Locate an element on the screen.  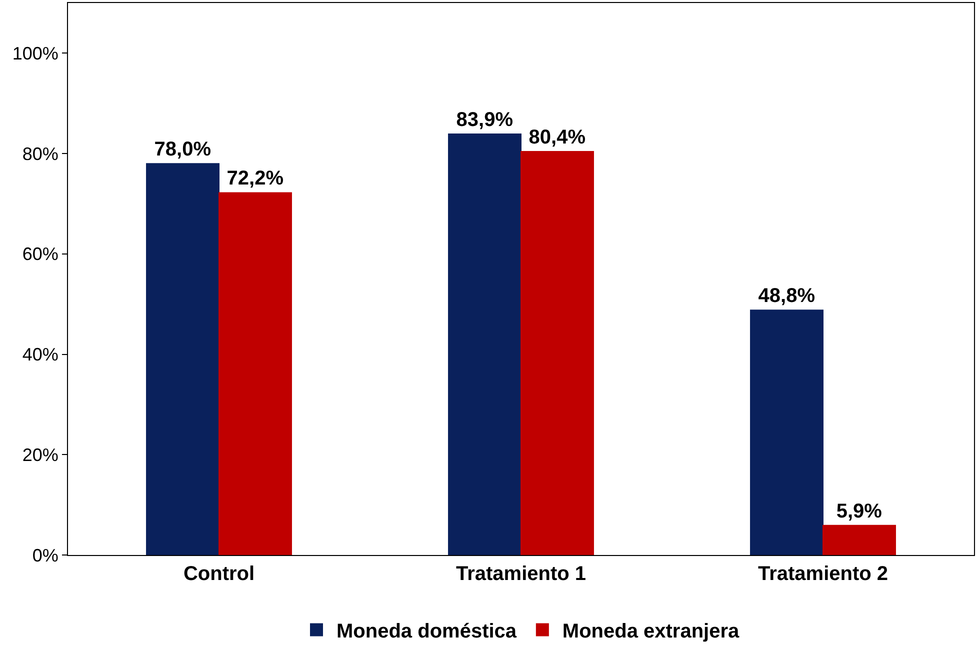
y-tick-label: 60% is located at coordinates (40, 254).